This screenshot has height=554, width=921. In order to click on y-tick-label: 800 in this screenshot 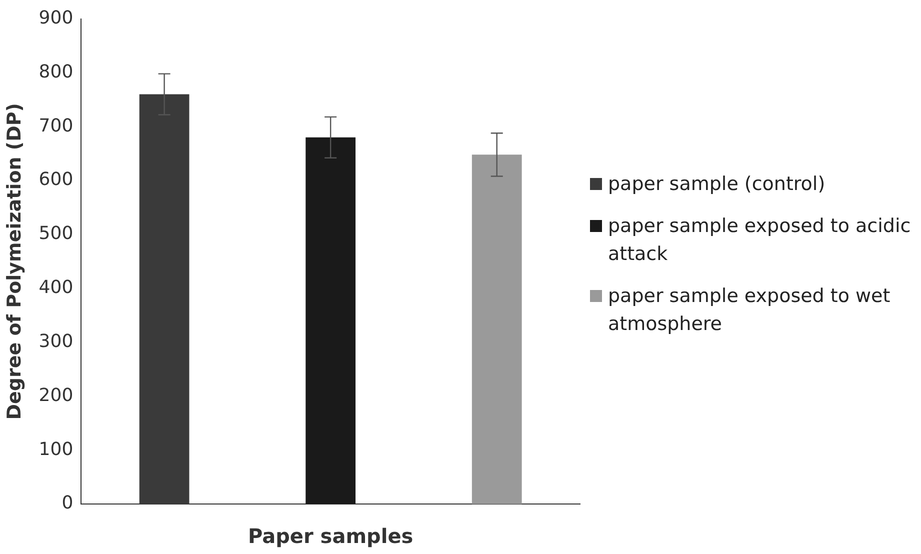, I will do `click(56, 71)`.